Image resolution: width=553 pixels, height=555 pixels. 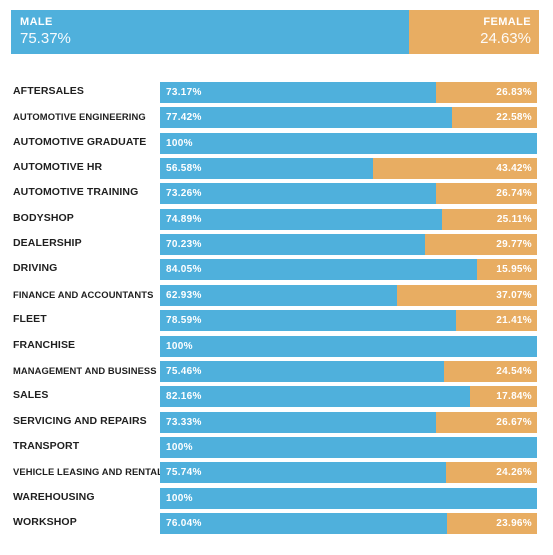 What do you see at coordinates (348, 295) in the screenshot?
I see `stacked-bar: 62.93% 37.07%` at bounding box center [348, 295].